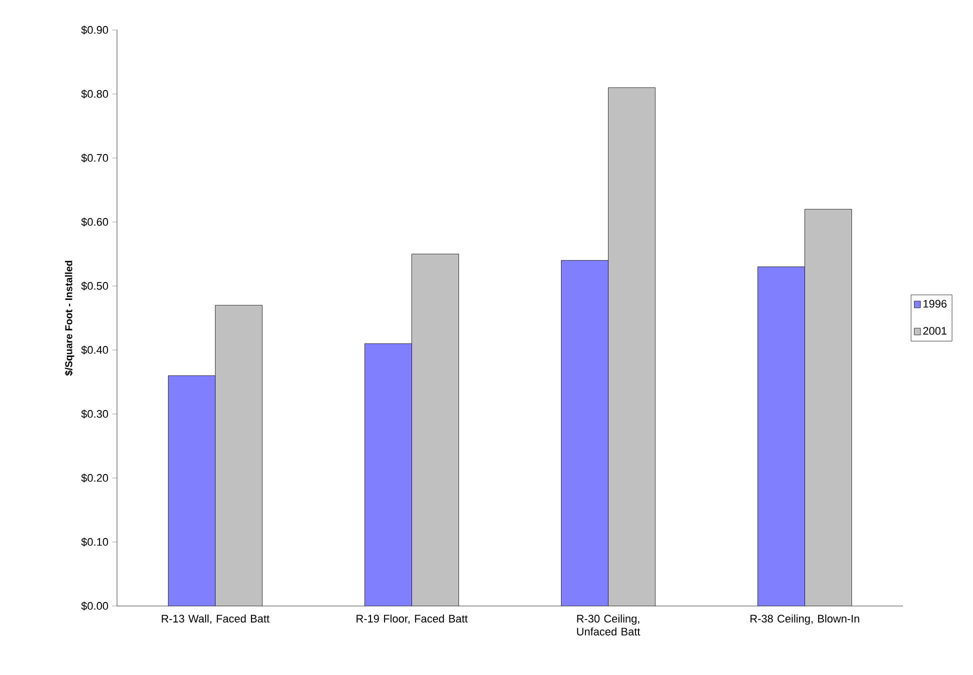 This screenshot has width=973, height=675. Describe the element at coordinates (94, 414) in the screenshot. I see `y-tick-label: $0.30` at that location.